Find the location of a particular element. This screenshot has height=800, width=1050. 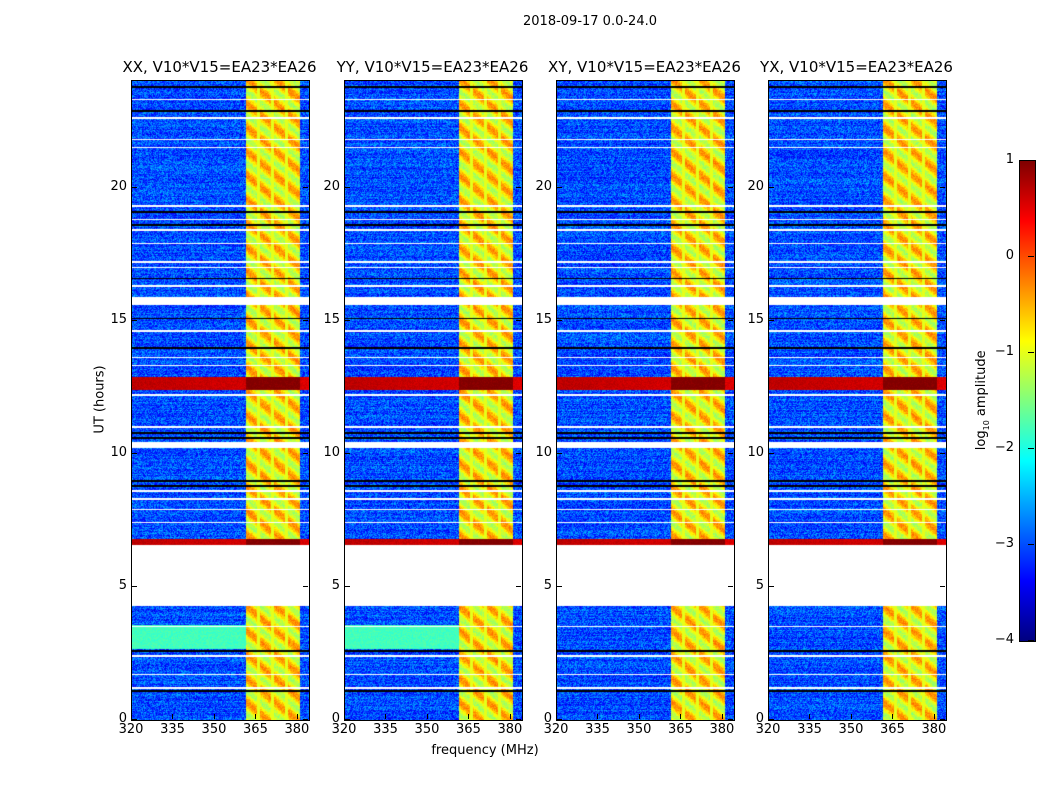

colorbar is located at coordinates (1027, 401).